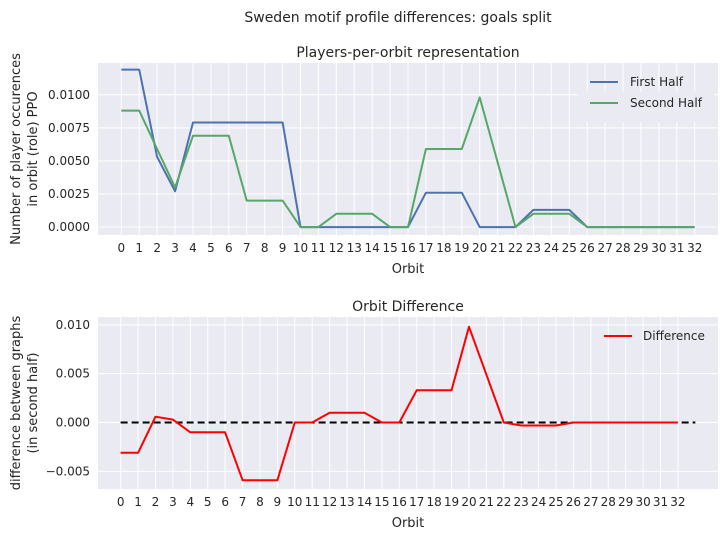 This screenshot has width=728, height=543. What do you see at coordinates (657, 82) in the screenshot?
I see `legend-label-first-half: First Half` at bounding box center [657, 82].